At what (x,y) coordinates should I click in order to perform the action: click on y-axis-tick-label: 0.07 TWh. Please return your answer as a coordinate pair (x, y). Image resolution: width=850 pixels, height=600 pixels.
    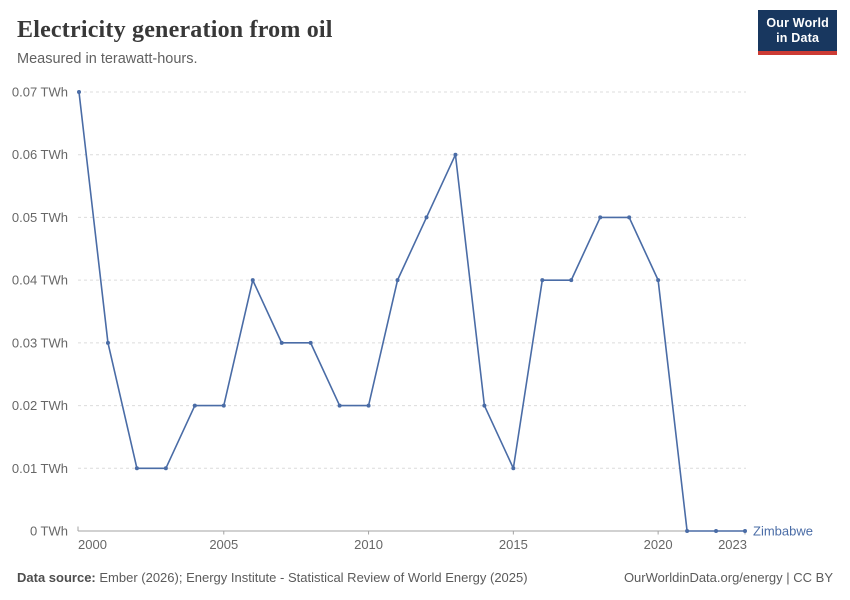
    Looking at the image, I should click on (40, 92).